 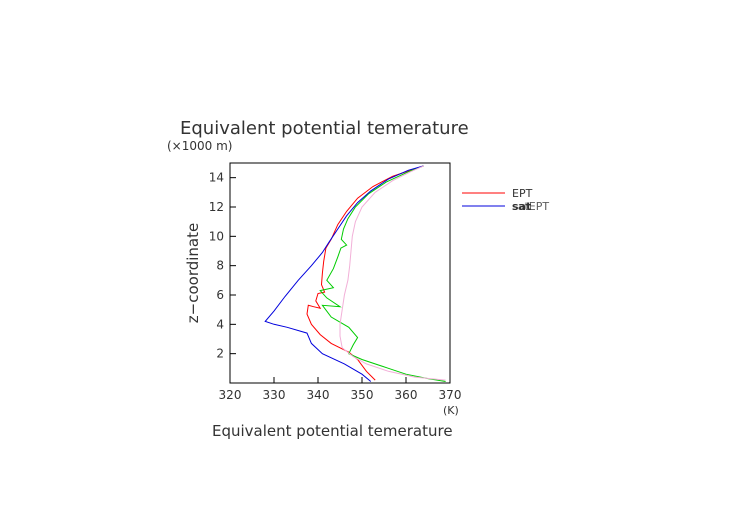 What do you see at coordinates (220, 295) in the screenshot?
I see `y-tick-label: 6` at bounding box center [220, 295].